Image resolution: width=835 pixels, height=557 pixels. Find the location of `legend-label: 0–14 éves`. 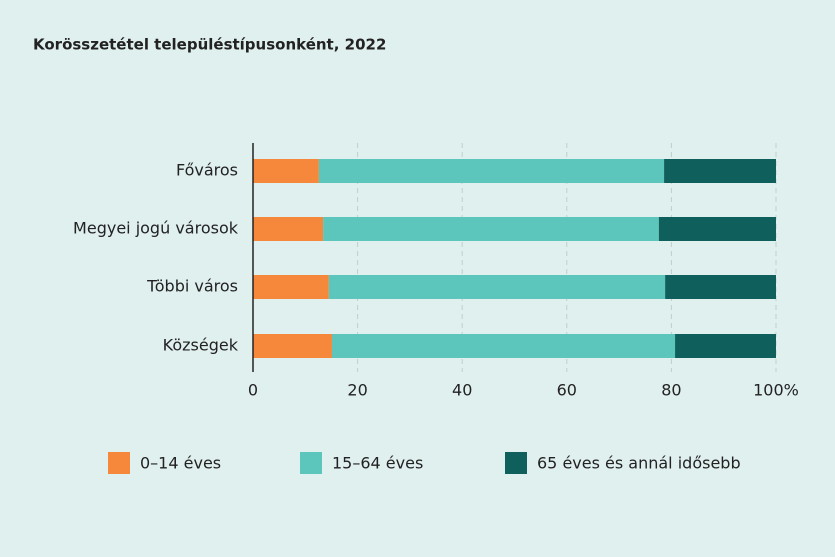

legend-label: 0–14 éves is located at coordinates (180, 463).